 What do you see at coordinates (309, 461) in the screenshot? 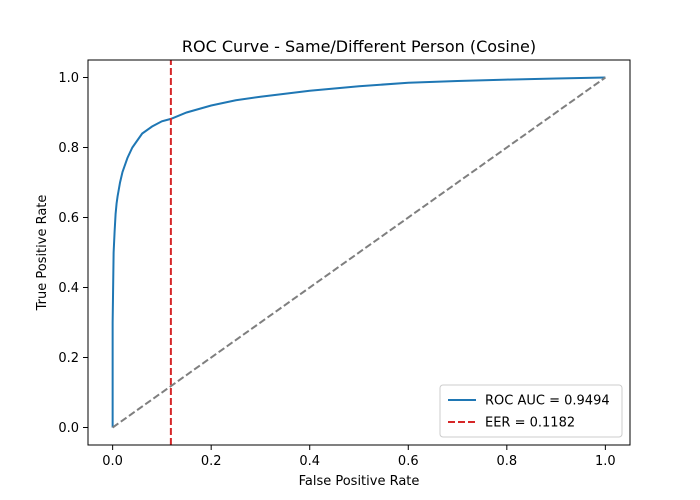
I see `x-tick-label: 0.4` at bounding box center [309, 461].